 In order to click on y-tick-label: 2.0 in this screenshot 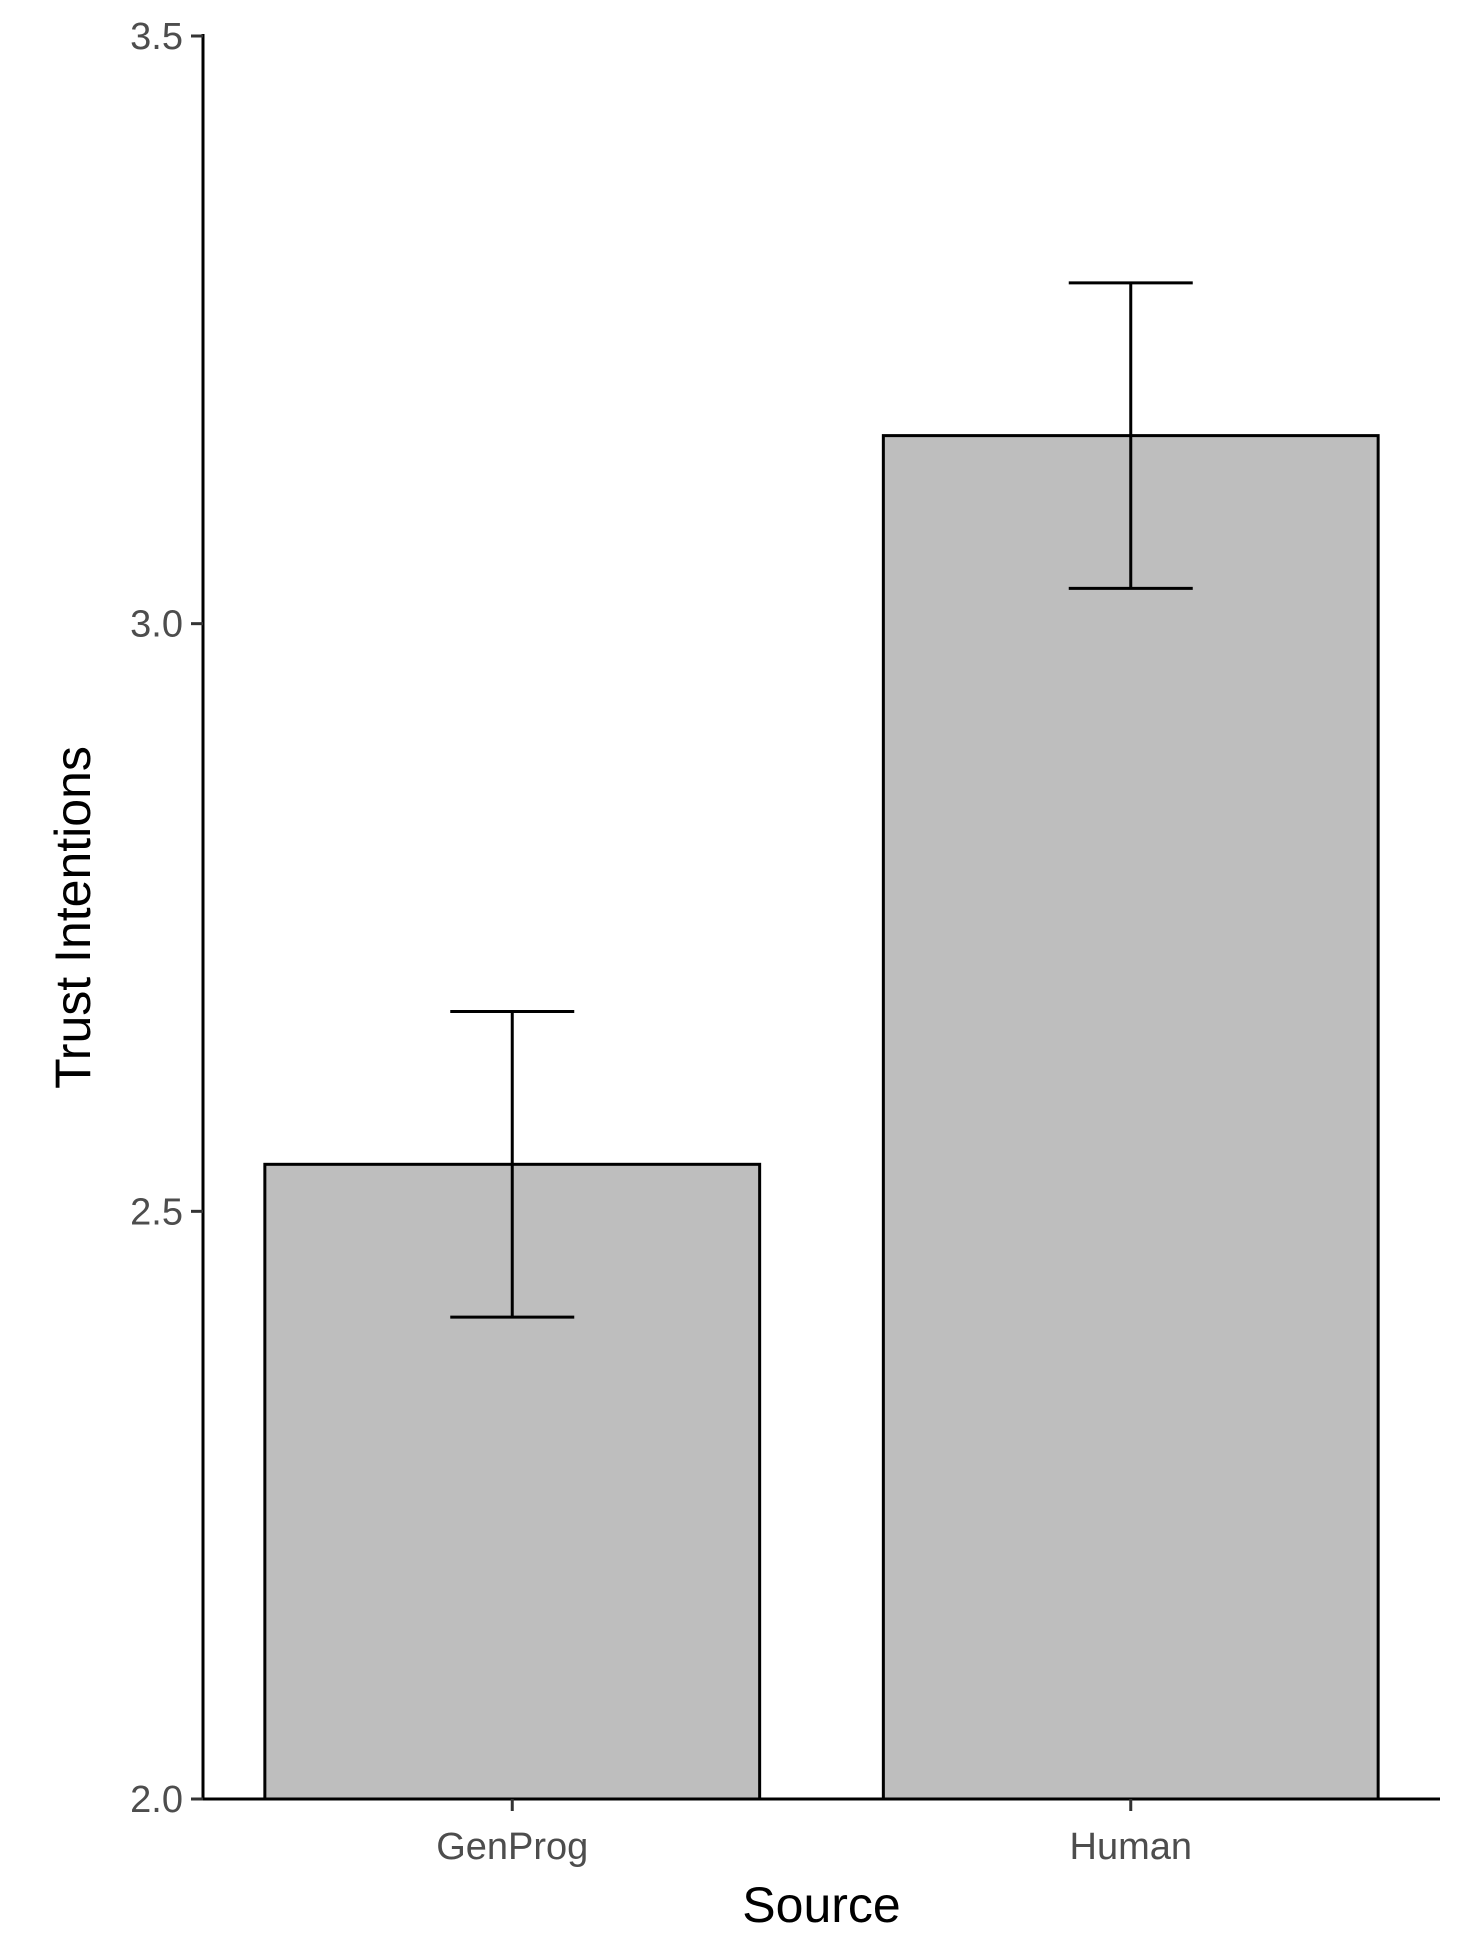, I will do `click(156, 1800)`.